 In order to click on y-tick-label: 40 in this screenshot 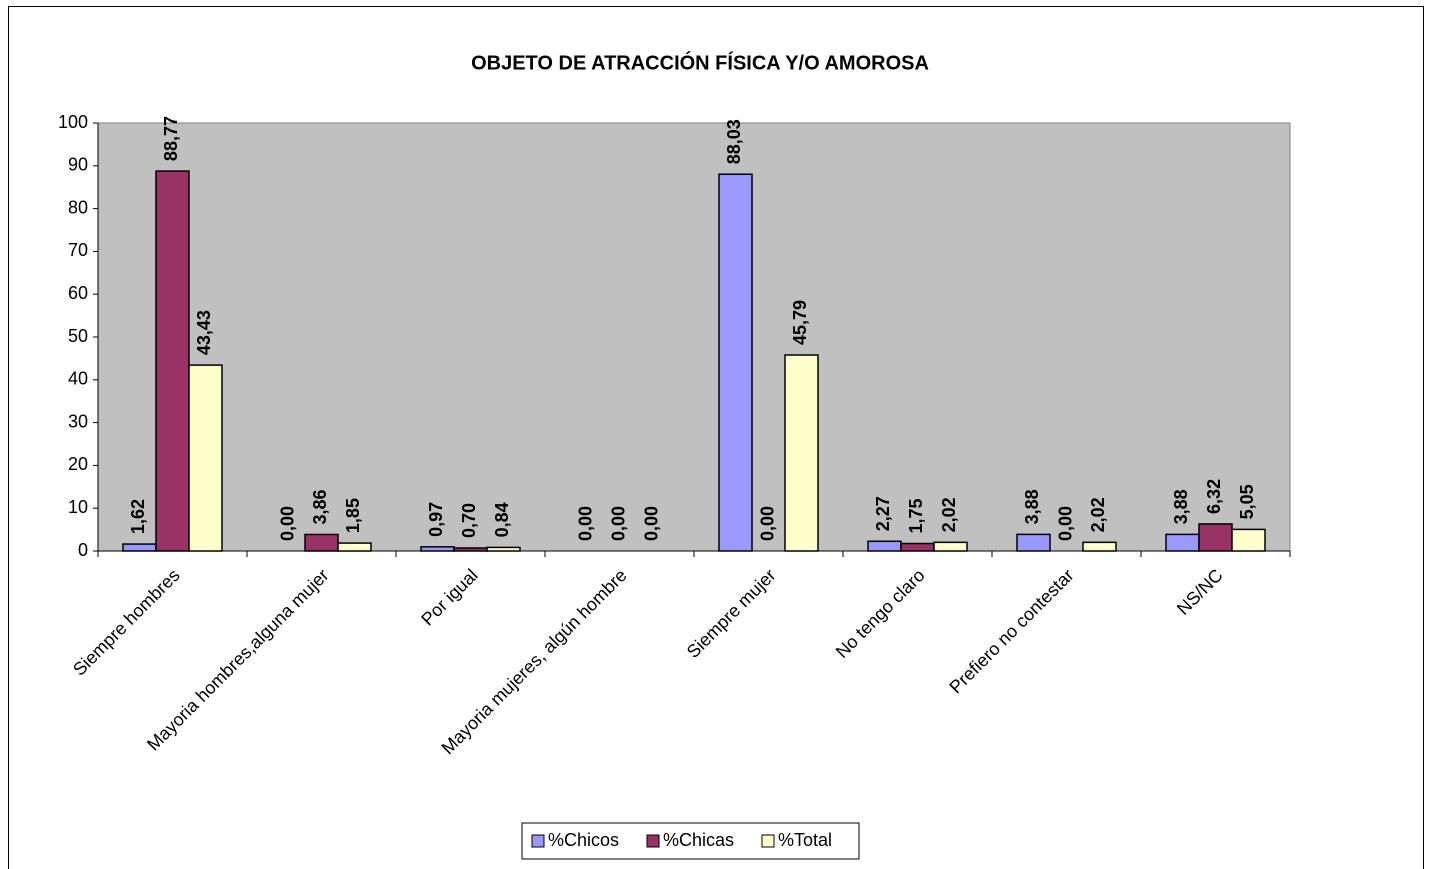, I will do `click(78, 379)`.